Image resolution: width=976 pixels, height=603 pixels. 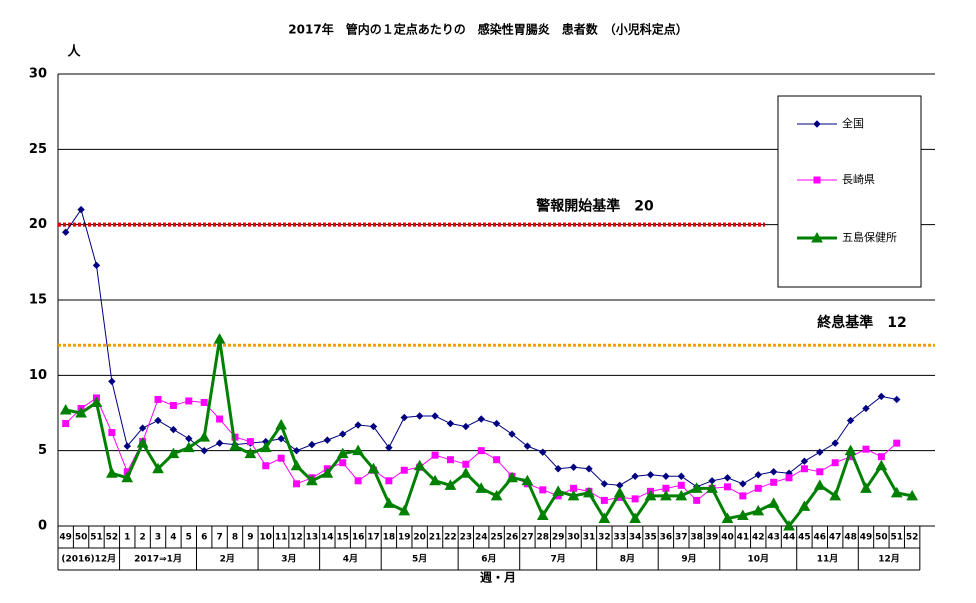 What do you see at coordinates (466, 538) in the screenshot?
I see `x-tick-label: 23` at bounding box center [466, 538].